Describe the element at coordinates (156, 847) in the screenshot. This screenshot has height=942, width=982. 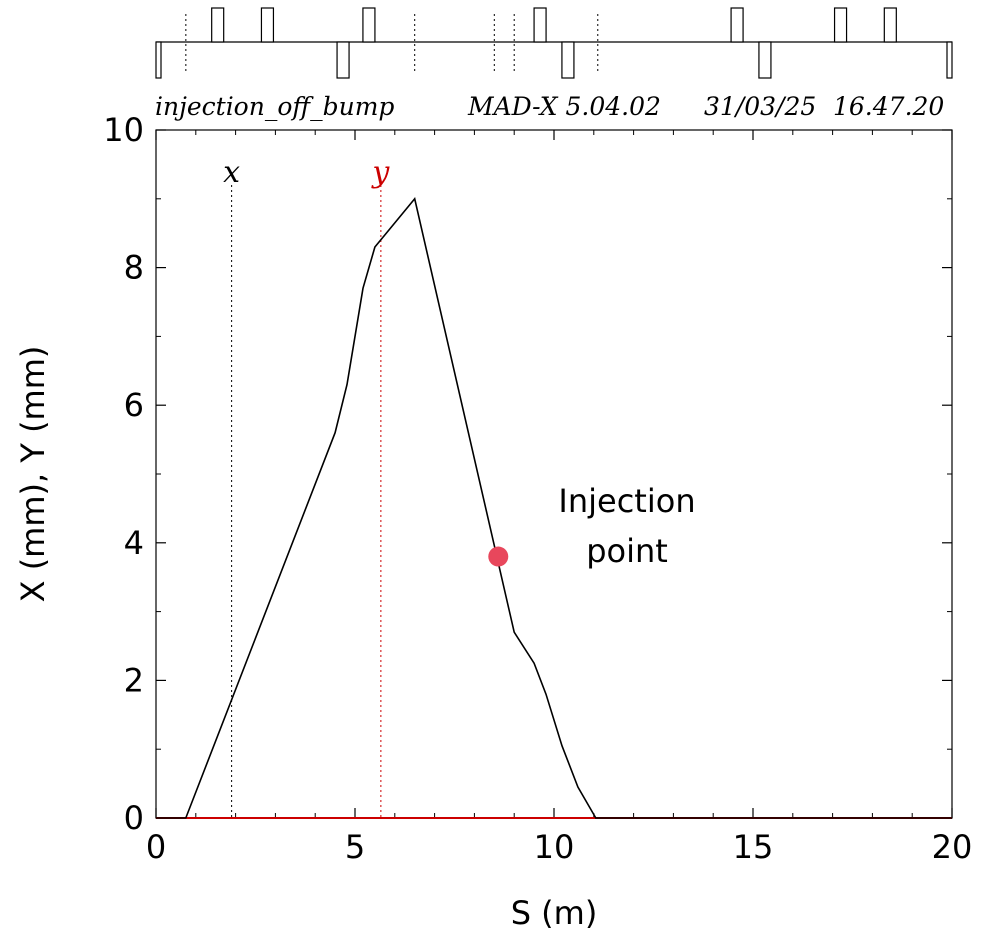
I see `x-tick-label: 0` at that location.